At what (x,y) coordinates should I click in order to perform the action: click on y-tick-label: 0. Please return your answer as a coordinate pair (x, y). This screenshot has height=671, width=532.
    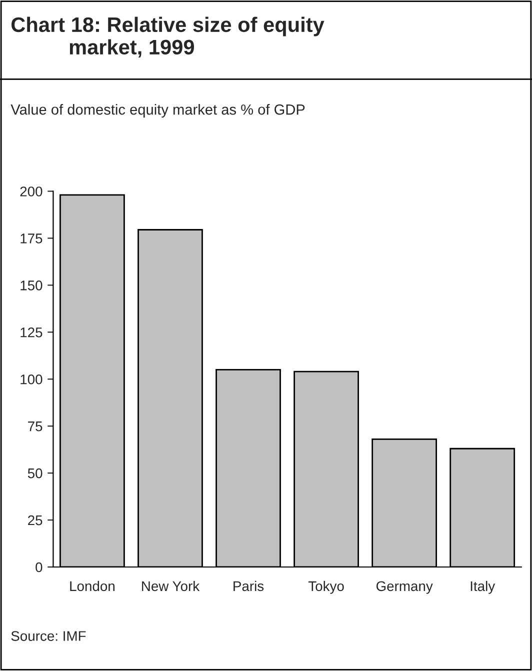
    Looking at the image, I should click on (39, 567).